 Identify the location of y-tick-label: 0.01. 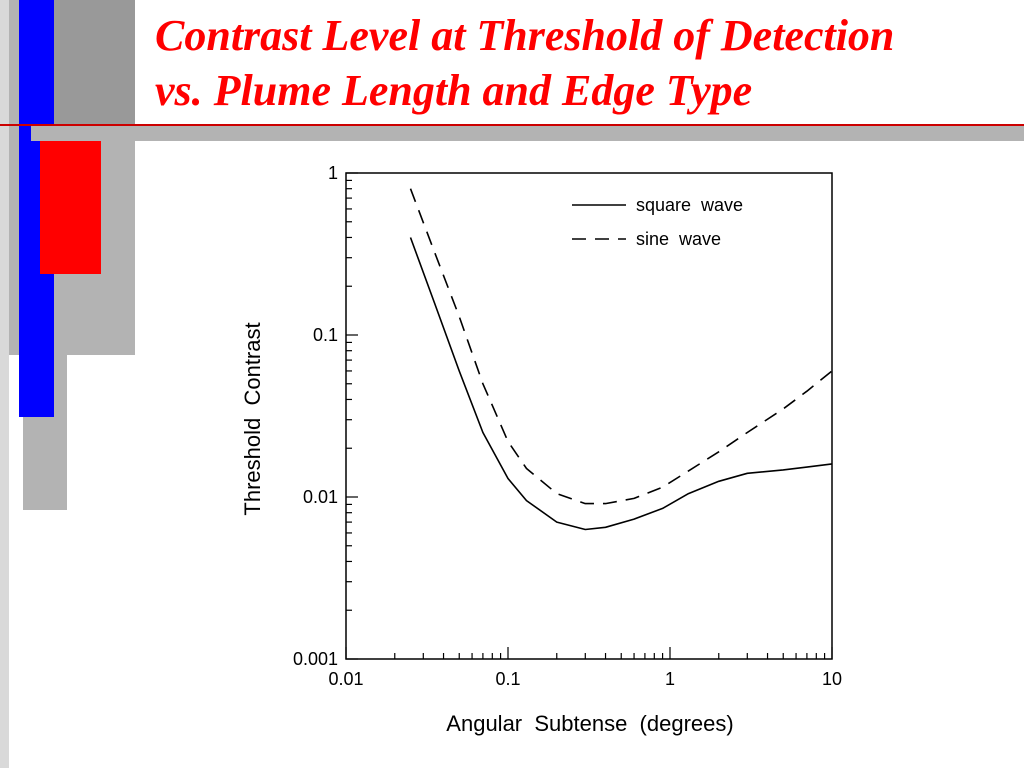
(320, 497).